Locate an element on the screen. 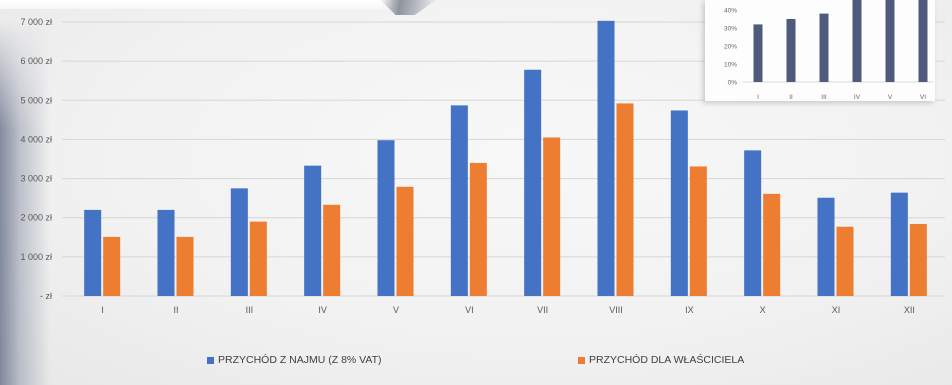 This screenshot has width=952, height=385. y-tick-label: - zł is located at coordinates (46, 296).